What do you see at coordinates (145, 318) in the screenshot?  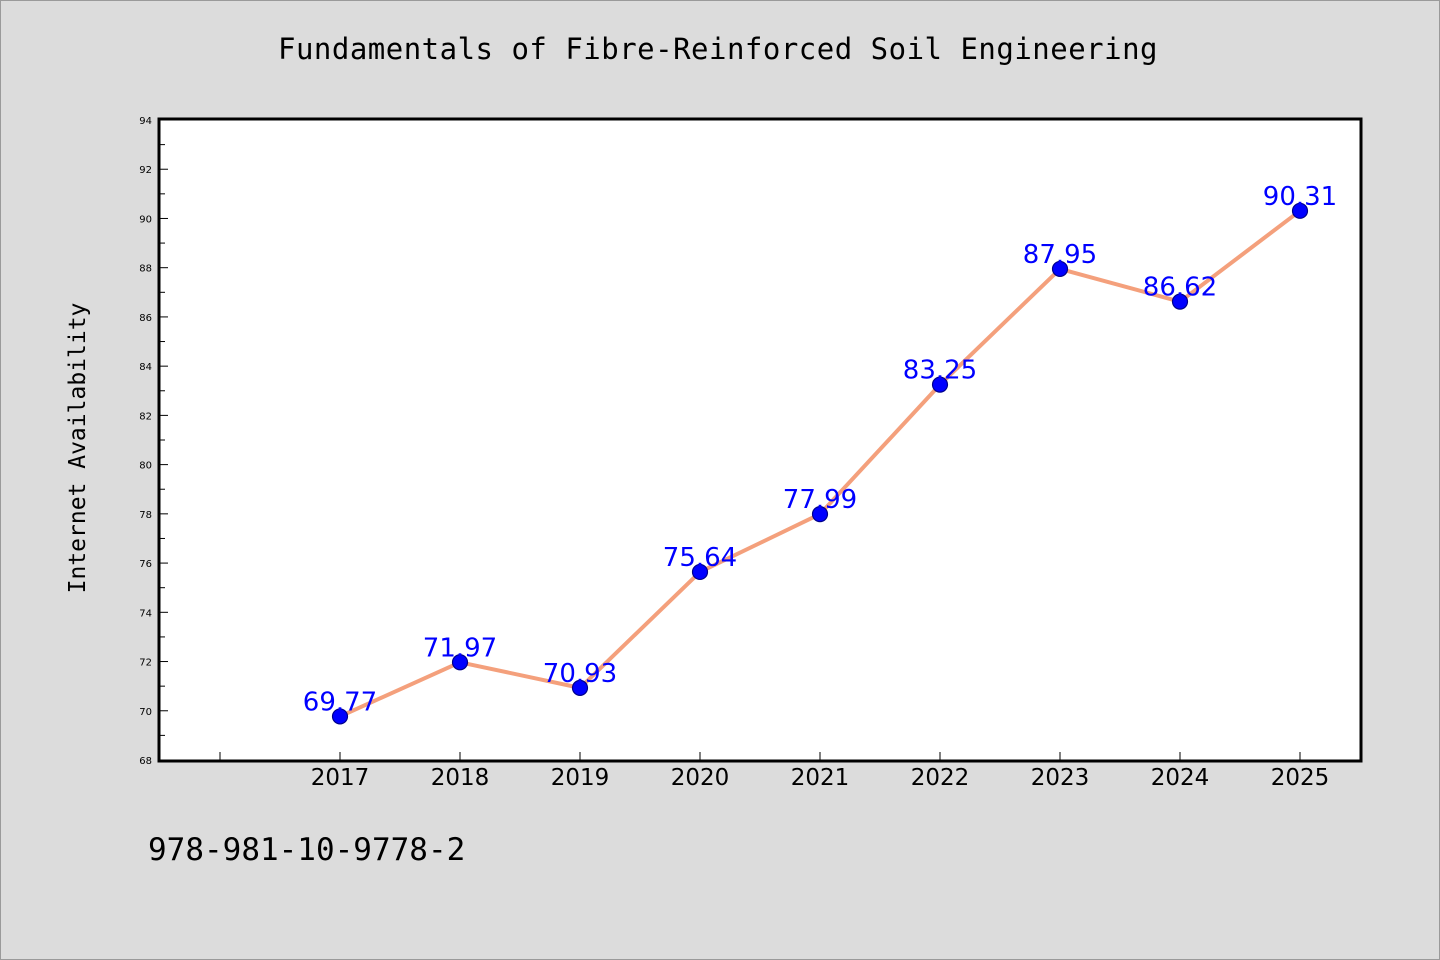 I see `y-tick-label: 86` at bounding box center [145, 318].